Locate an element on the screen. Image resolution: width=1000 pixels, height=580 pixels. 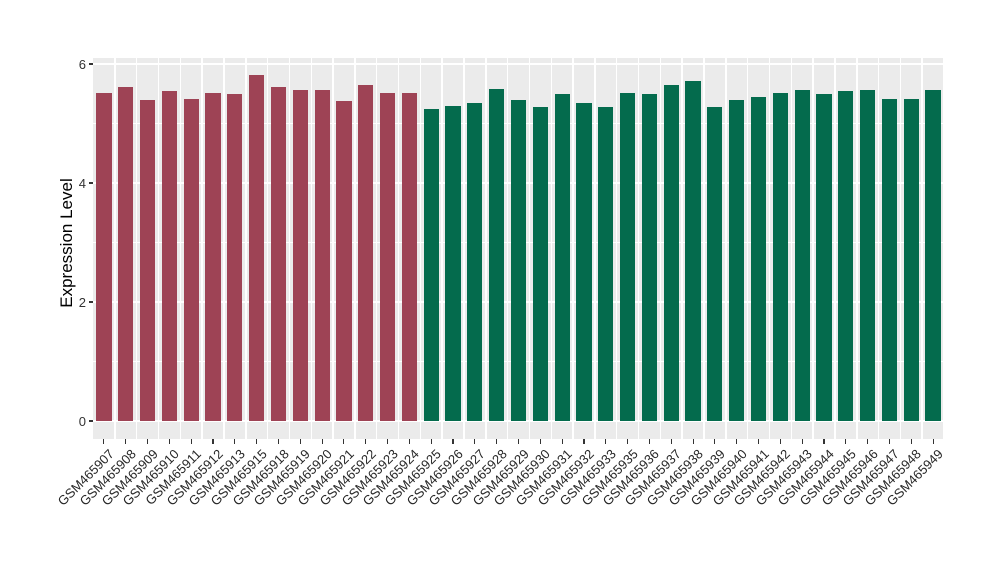
bar-GSM465924 is located at coordinates (409, 256).